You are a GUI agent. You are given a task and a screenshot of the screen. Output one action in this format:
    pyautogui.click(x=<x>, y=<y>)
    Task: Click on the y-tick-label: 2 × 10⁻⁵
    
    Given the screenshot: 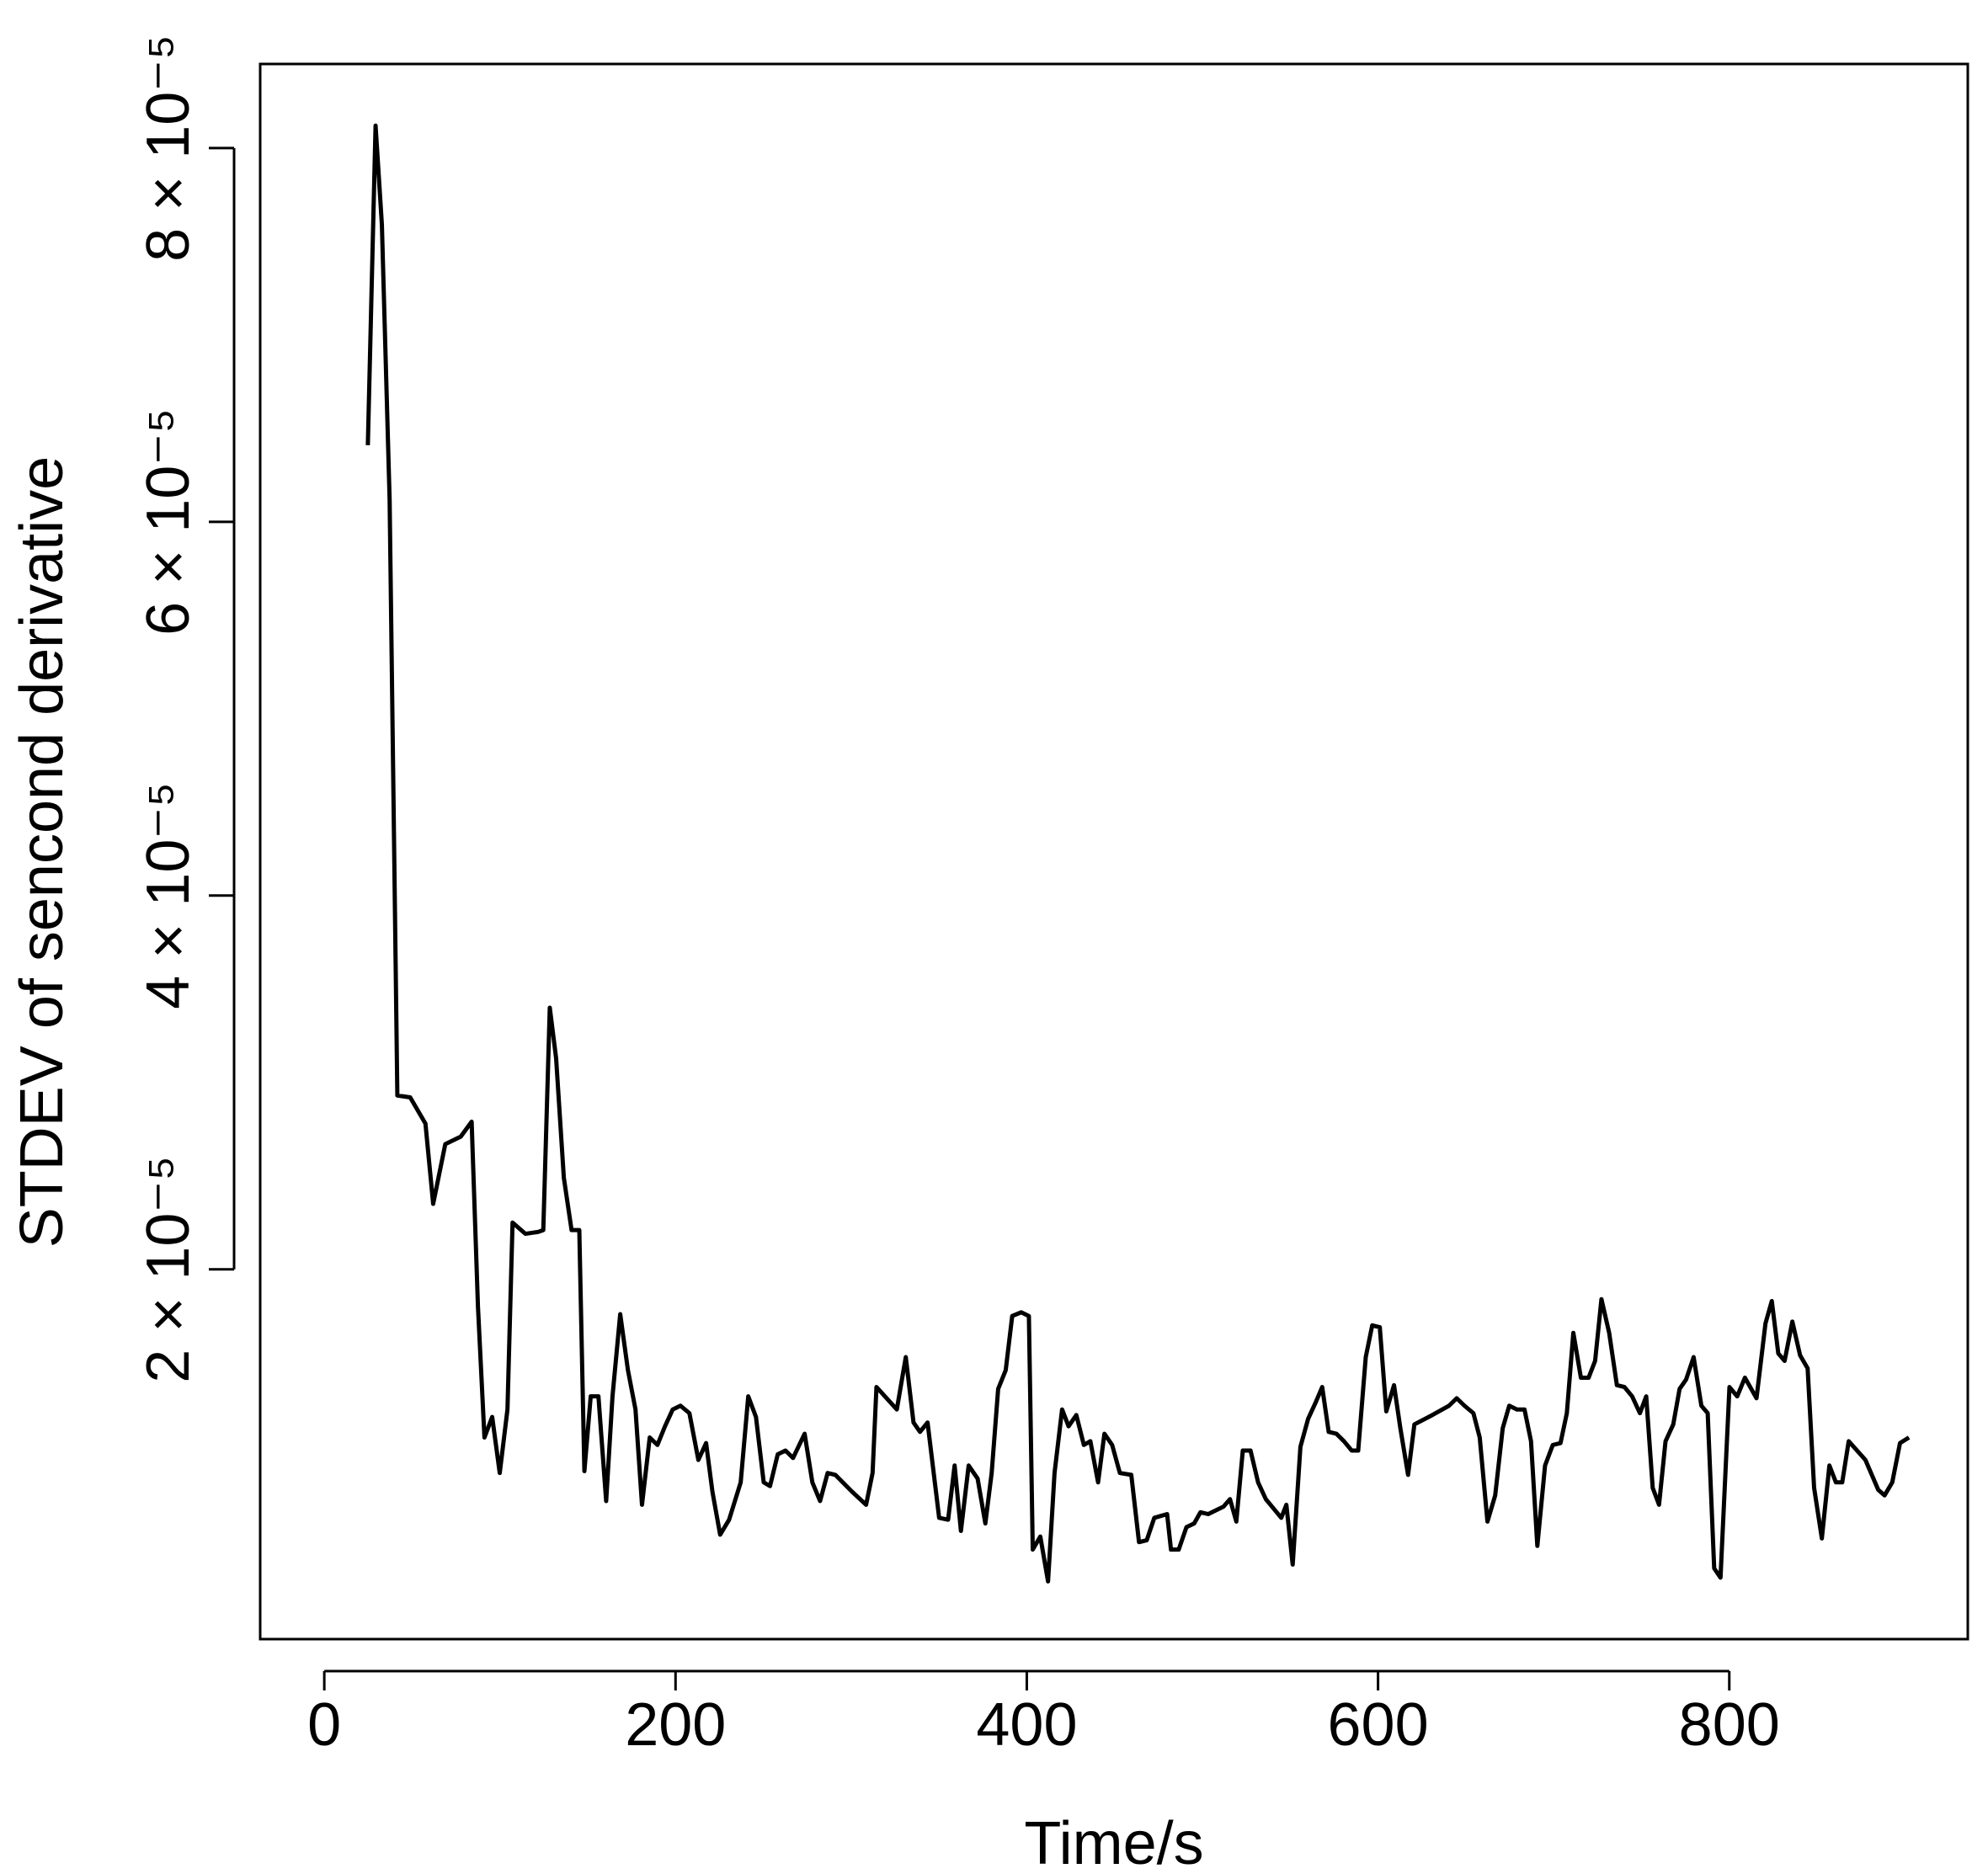 What is the action you would take?
    pyautogui.click(x=168, y=1269)
    